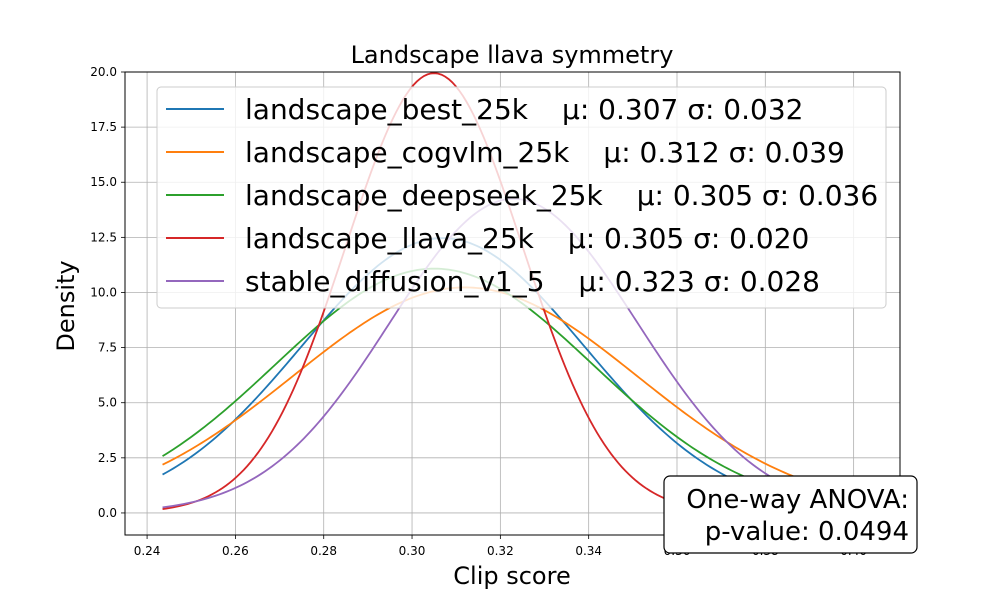 This screenshot has height=600, width=1000. Describe the element at coordinates (797, 500) in the screenshot. I see `anova-title: One-way ANOVA:` at that location.